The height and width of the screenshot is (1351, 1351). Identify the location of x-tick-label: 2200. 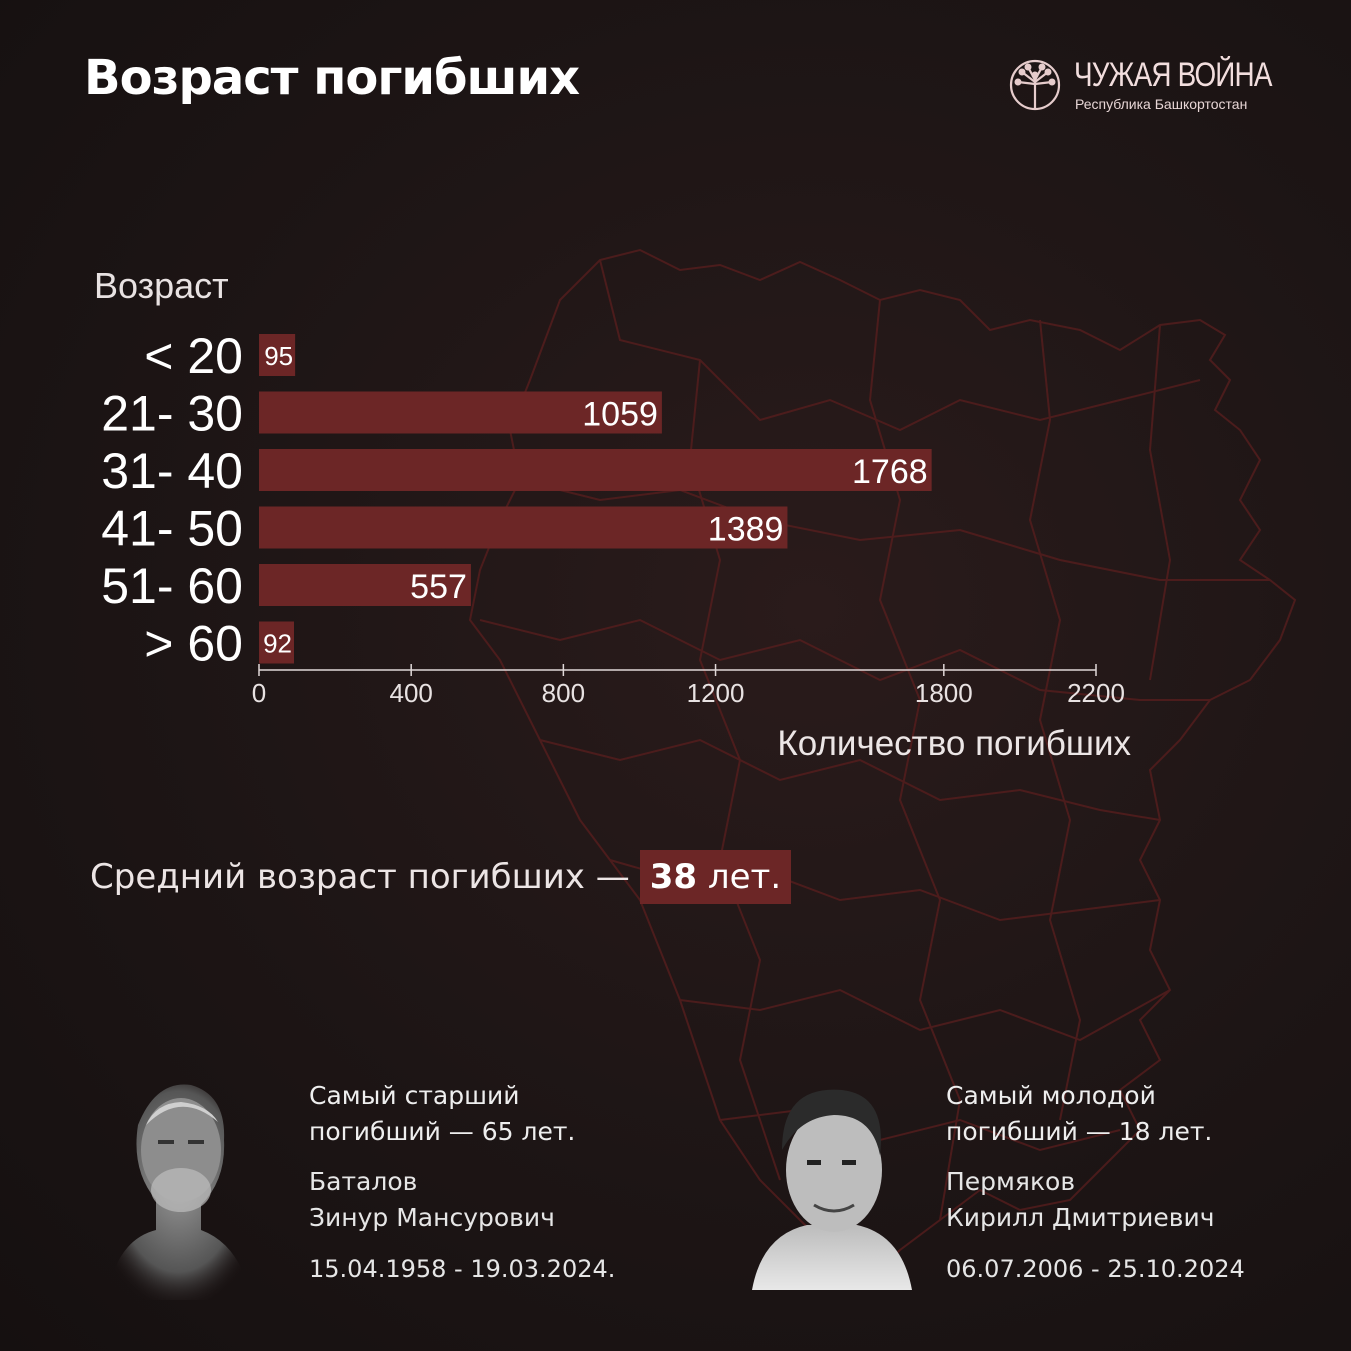
(1096, 693).